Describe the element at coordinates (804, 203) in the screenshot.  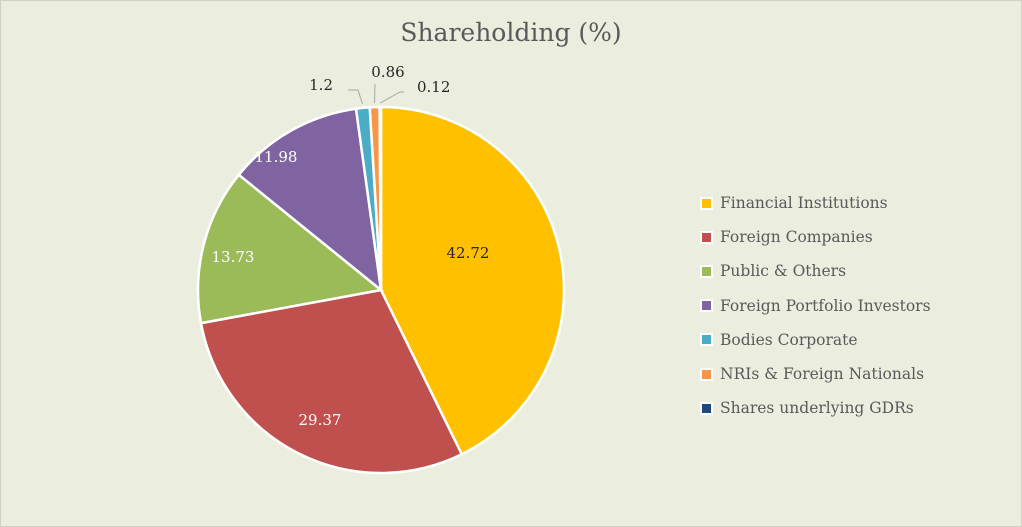
I see `legend-label: Financial Institutions` at that location.